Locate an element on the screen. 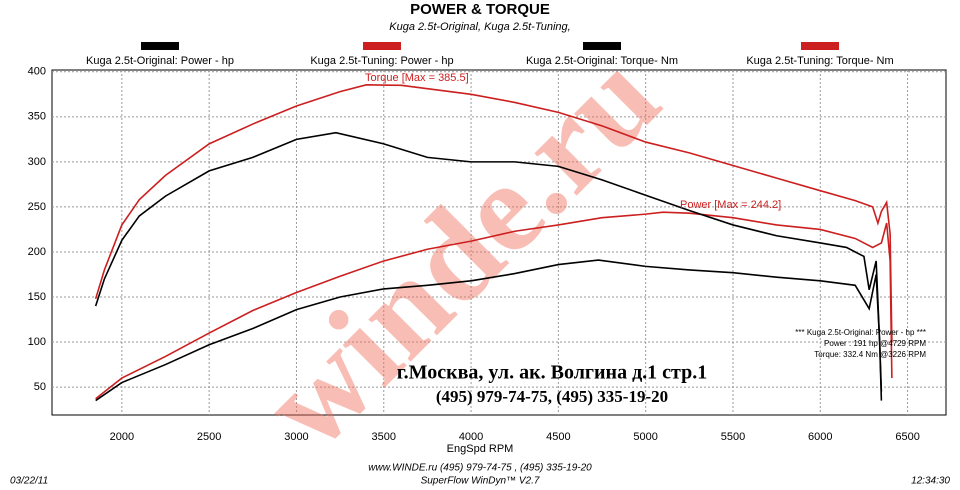 This screenshot has height=490, width=960. y-tick-label: 150 is located at coordinates (37, 297).